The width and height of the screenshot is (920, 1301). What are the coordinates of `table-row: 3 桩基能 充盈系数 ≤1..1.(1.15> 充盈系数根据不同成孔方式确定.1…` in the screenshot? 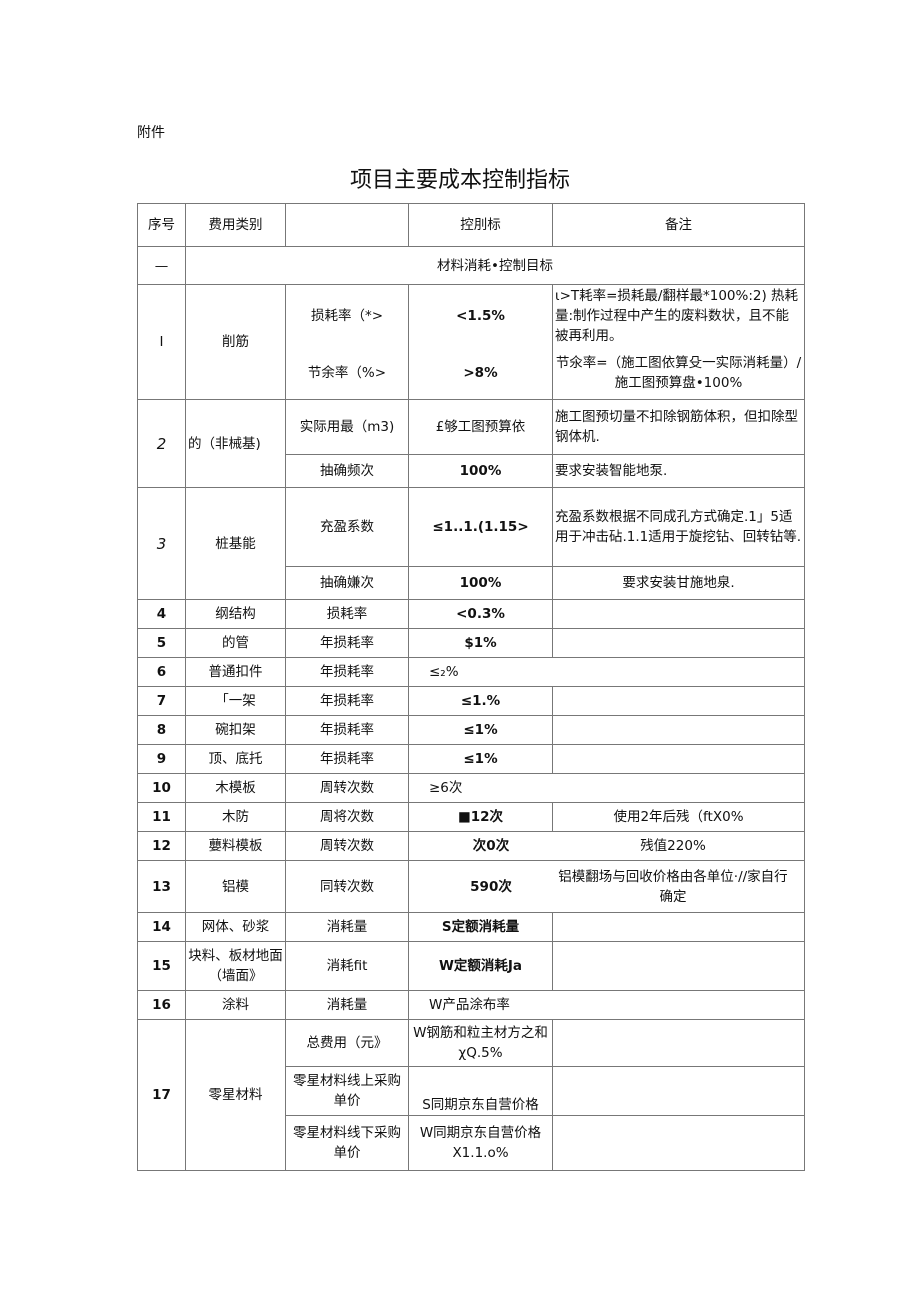 It's located at (471, 543).